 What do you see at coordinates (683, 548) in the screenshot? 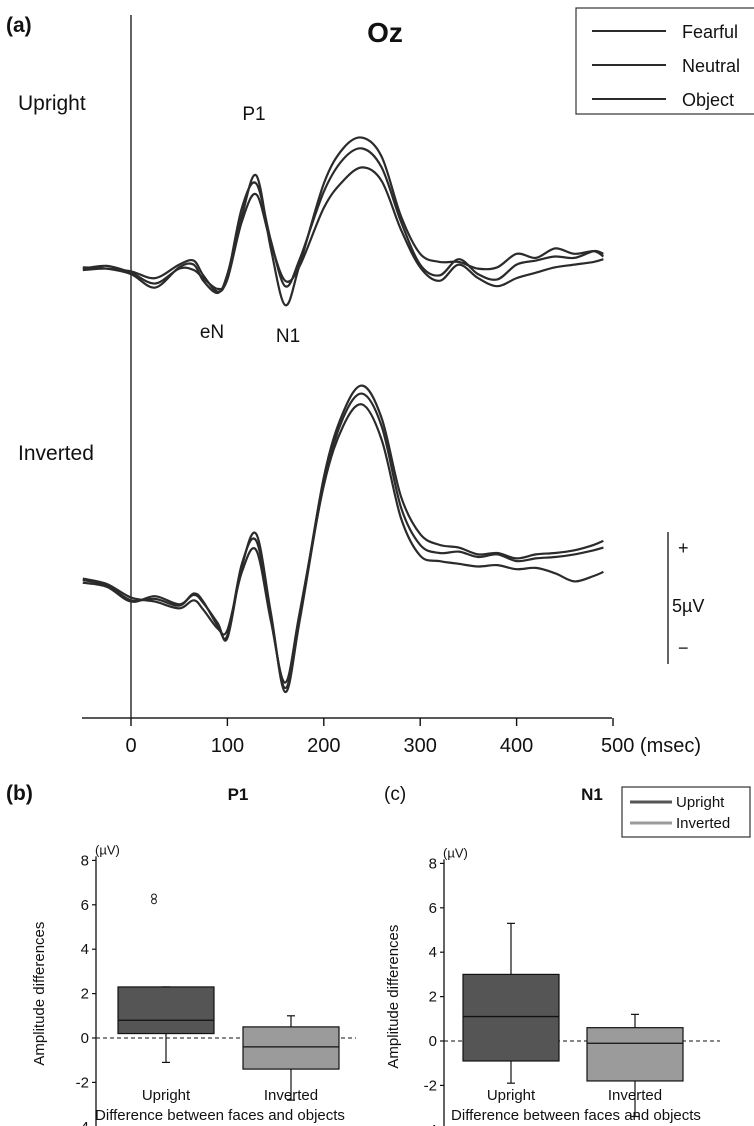
I see `scale-bar-plus: +` at bounding box center [683, 548].